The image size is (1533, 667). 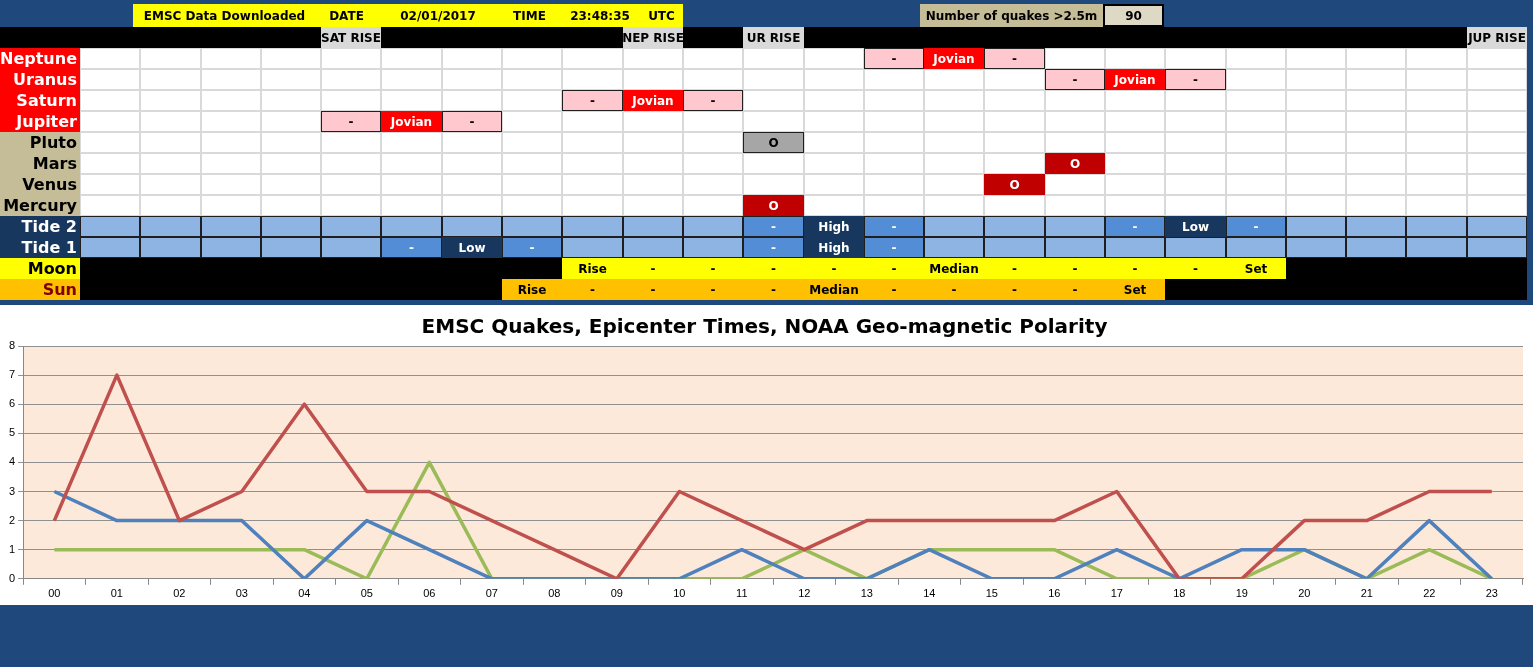 What do you see at coordinates (661, 15) in the screenshot?
I see `text: UTC` at bounding box center [661, 15].